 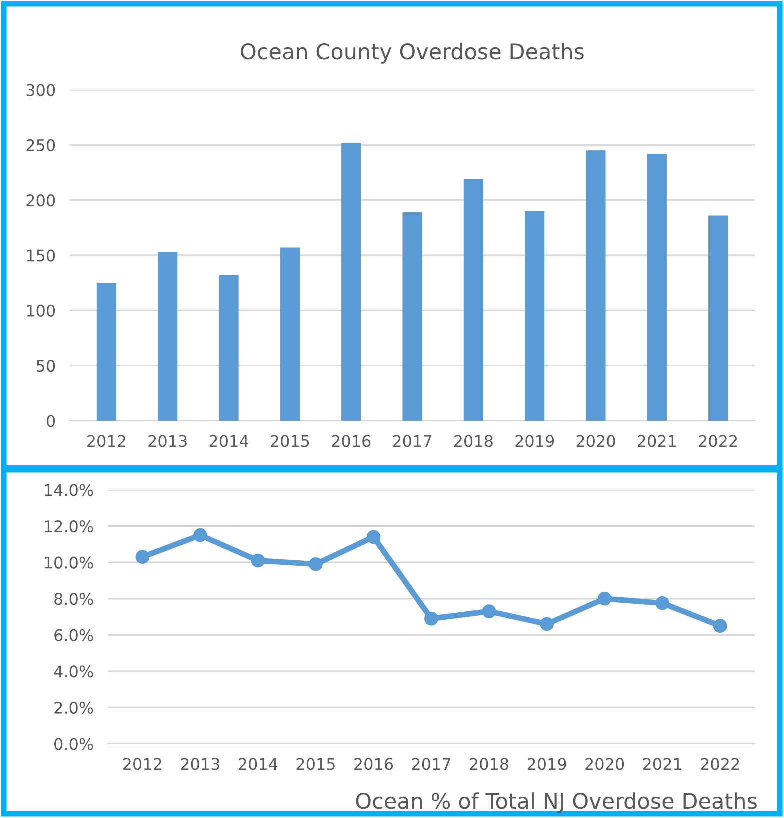 I want to click on y-tick-label: 200, so click(x=41, y=200).